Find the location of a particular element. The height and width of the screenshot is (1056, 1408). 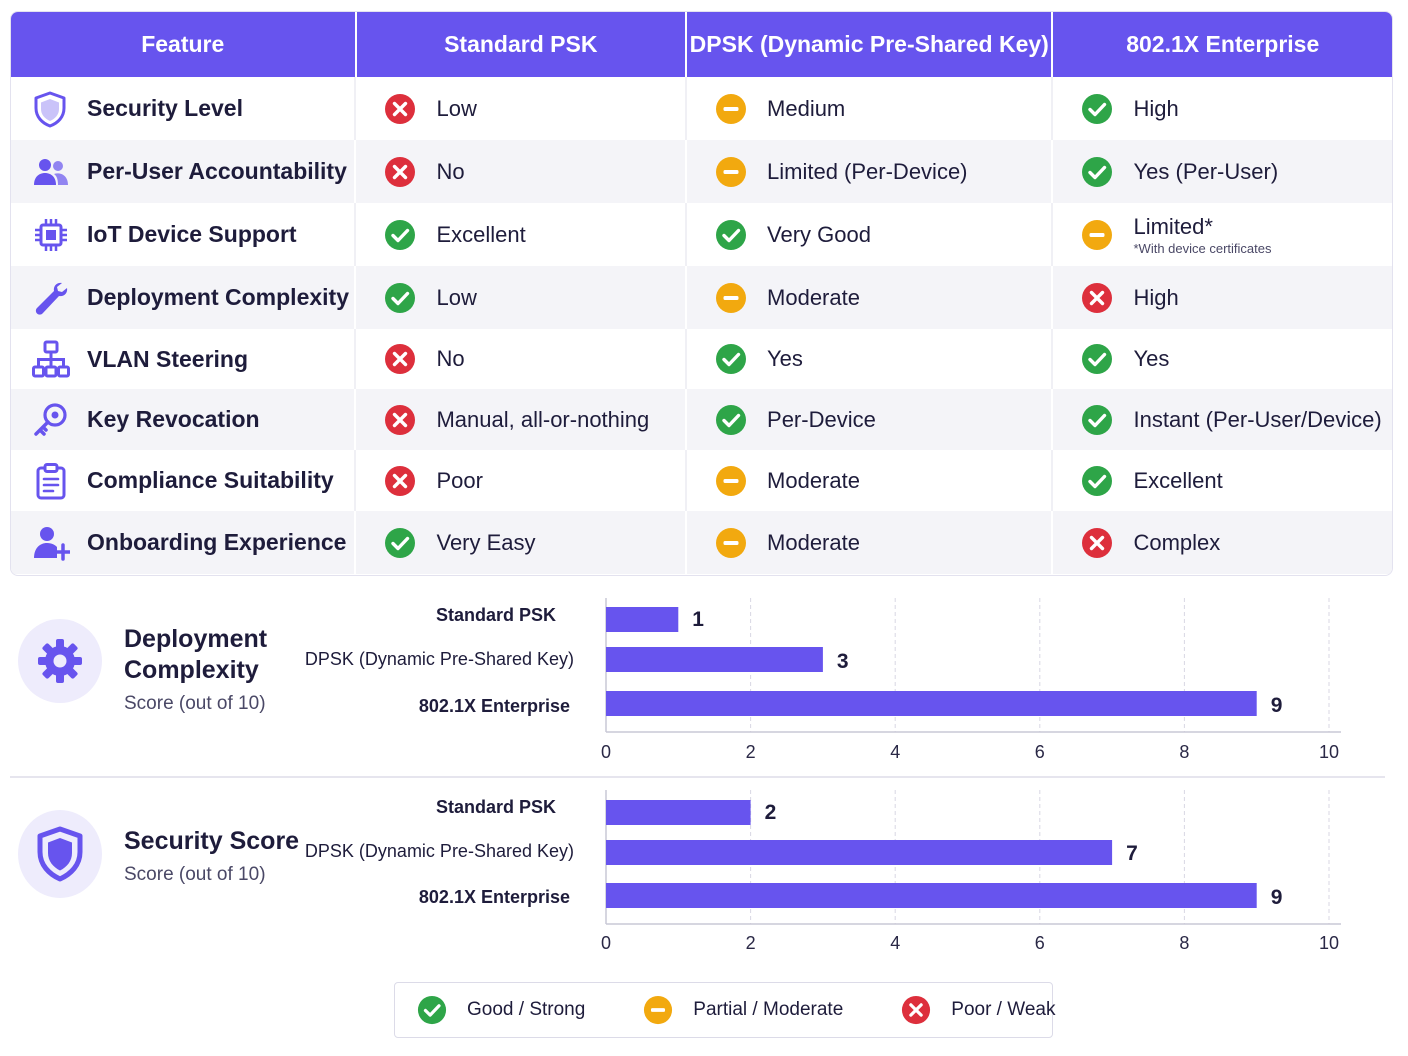

bar-value-label: 9 is located at coordinates (1277, 897).